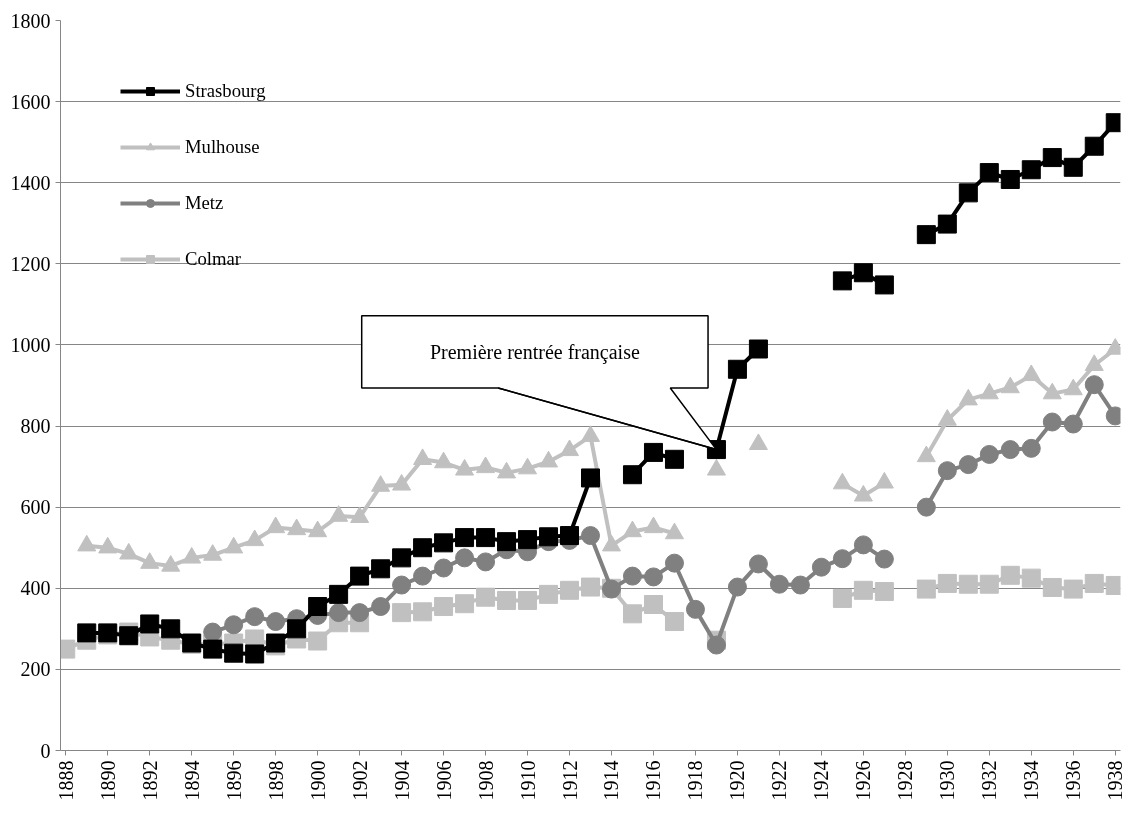  What do you see at coordinates (275, 780) in the screenshot?
I see `x-tick-label: 1898` at bounding box center [275, 780].